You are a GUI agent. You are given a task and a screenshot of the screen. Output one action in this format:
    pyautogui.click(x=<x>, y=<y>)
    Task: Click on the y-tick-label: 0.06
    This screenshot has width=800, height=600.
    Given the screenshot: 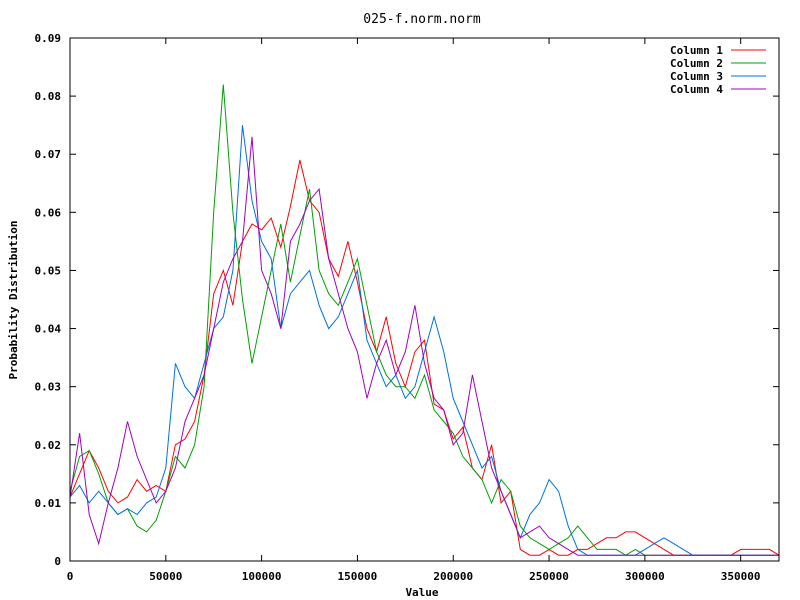 What is the action you would take?
    pyautogui.click(x=48, y=212)
    